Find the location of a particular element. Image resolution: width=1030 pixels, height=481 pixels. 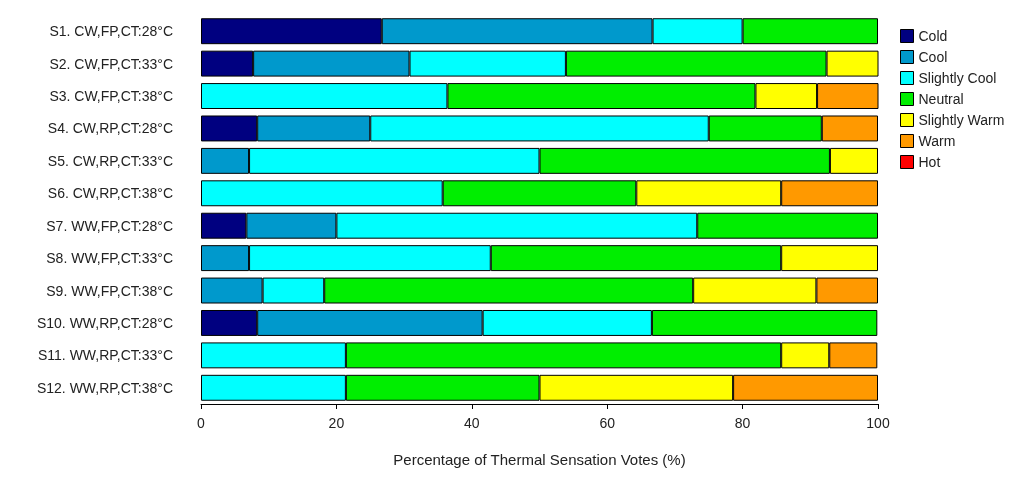

y-tick-label: S4. CW,RP,CT:28°C is located at coordinates (110, 128).